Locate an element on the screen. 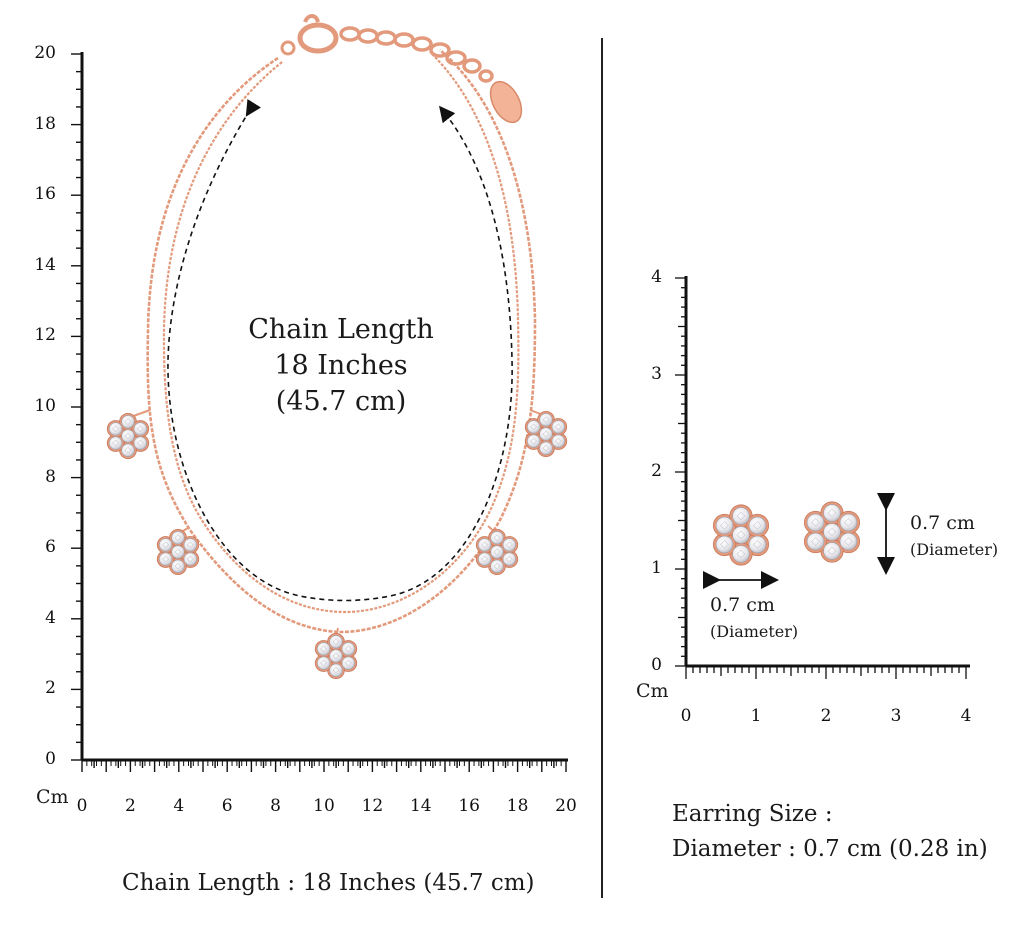 The image size is (1024, 936). left-x-tick-label: 2 is located at coordinates (130, 806).